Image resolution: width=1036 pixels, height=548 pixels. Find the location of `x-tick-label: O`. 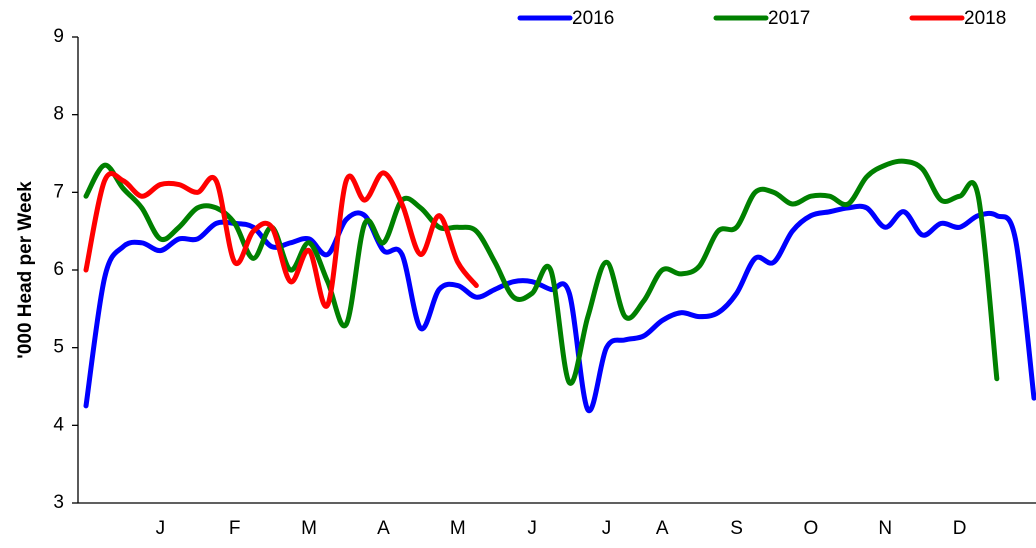

x-tick-label: O is located at coordinates (811, 528).